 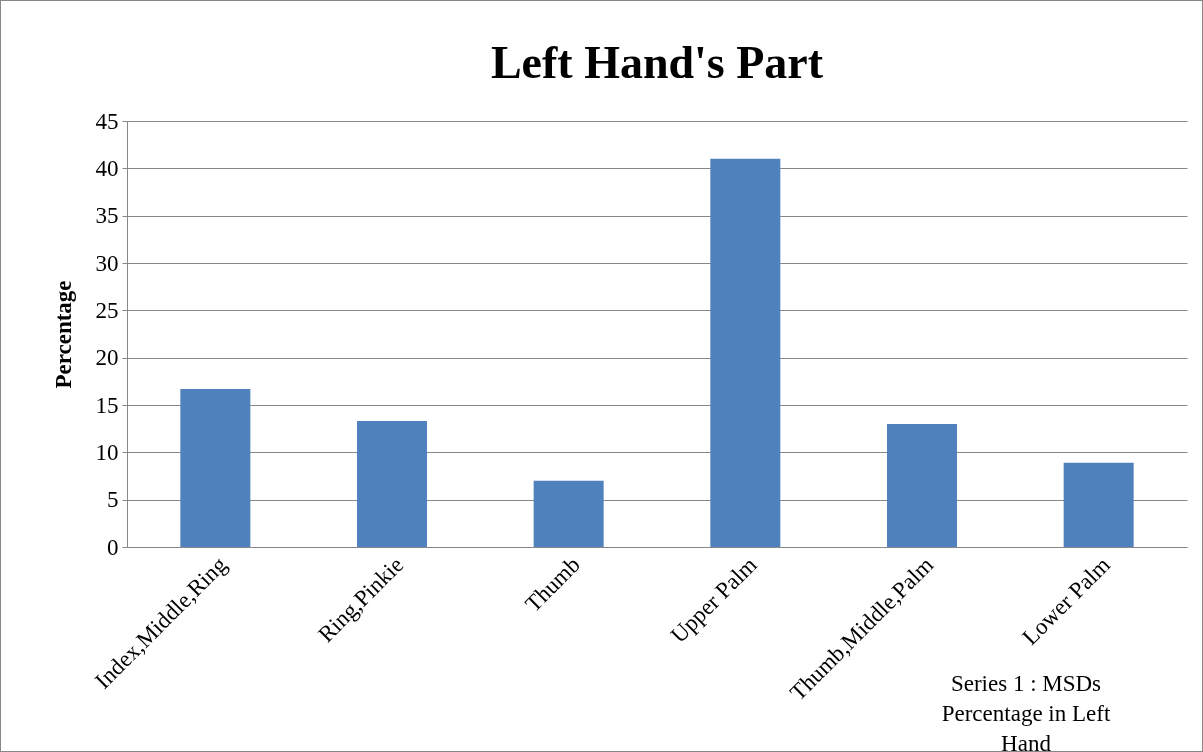 What do you see at coordinates (113, 500) in the screenshot?
I see `y-tick-label: 5` at bounding box center [113, 500].